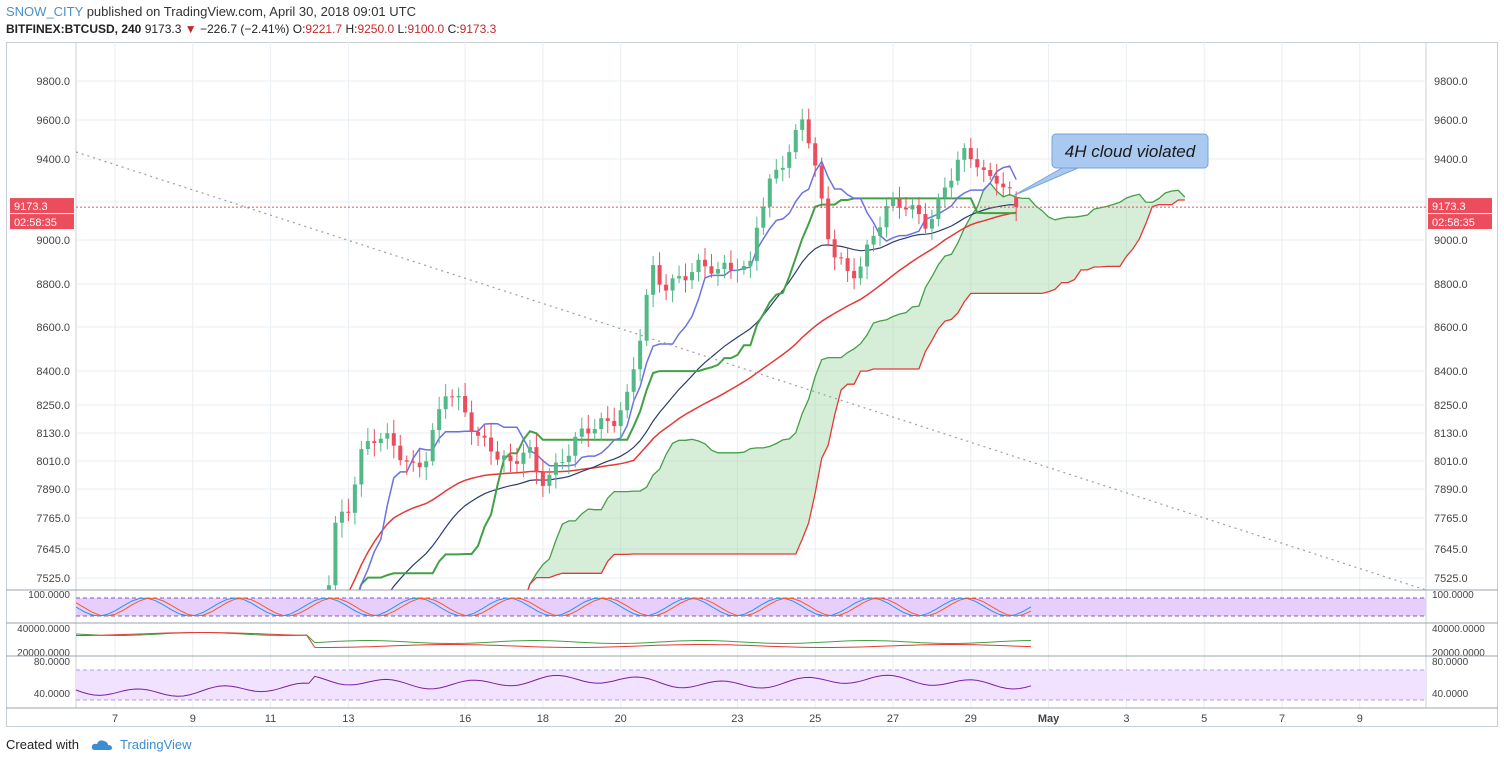  Describe the element at coordinates (1451, 372) in the screenshot. I see `y-tick-label-right: 8400.0` at that location.